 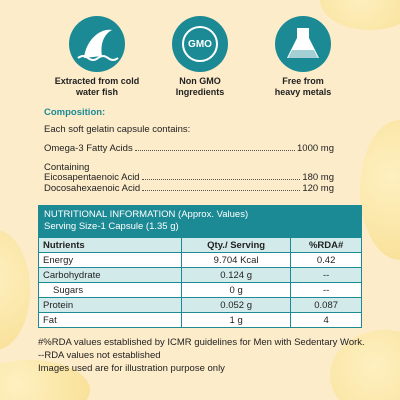 What do you see at coordinates (236, 275) in the screenshot?
I see `table-cell: 0.124 g` at bounding box center [236, 275].